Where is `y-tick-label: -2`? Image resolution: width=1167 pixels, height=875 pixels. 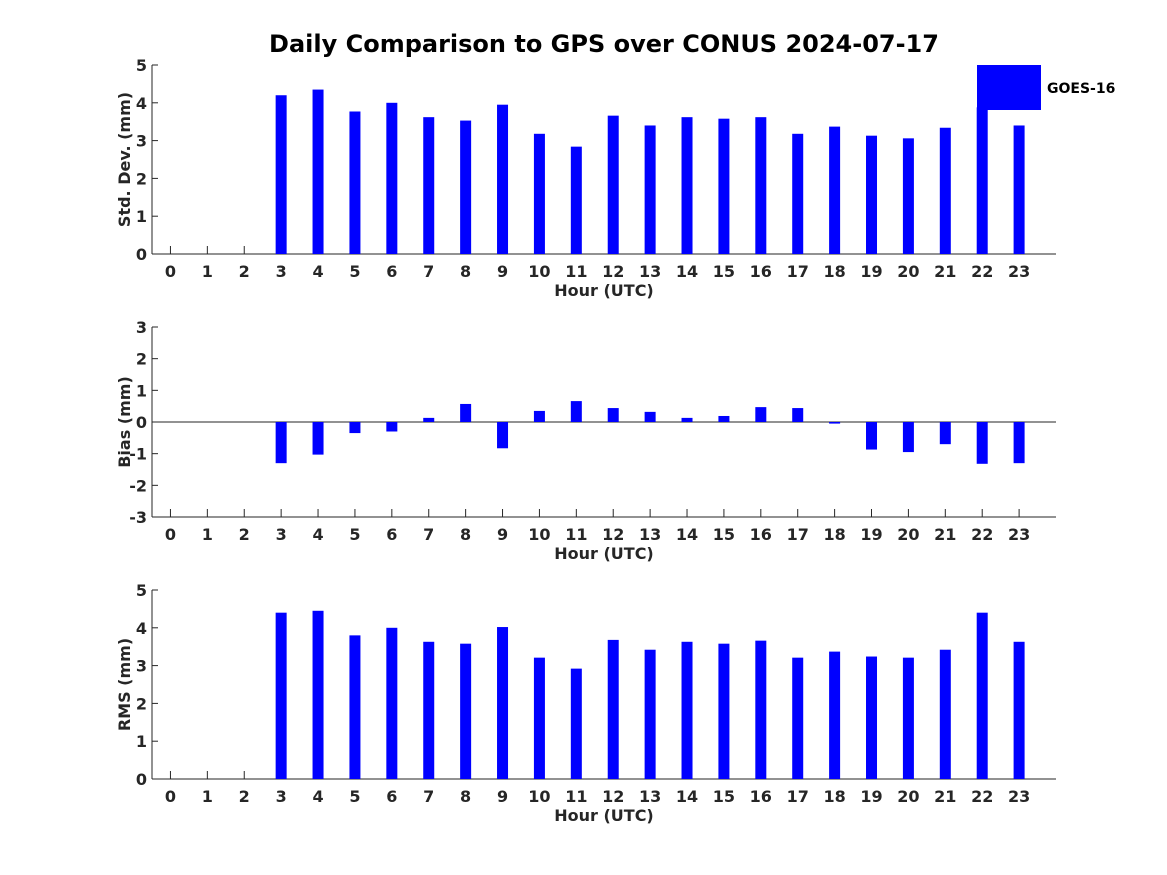
y-tick-label: -2 is located at coordinates (138, 485).